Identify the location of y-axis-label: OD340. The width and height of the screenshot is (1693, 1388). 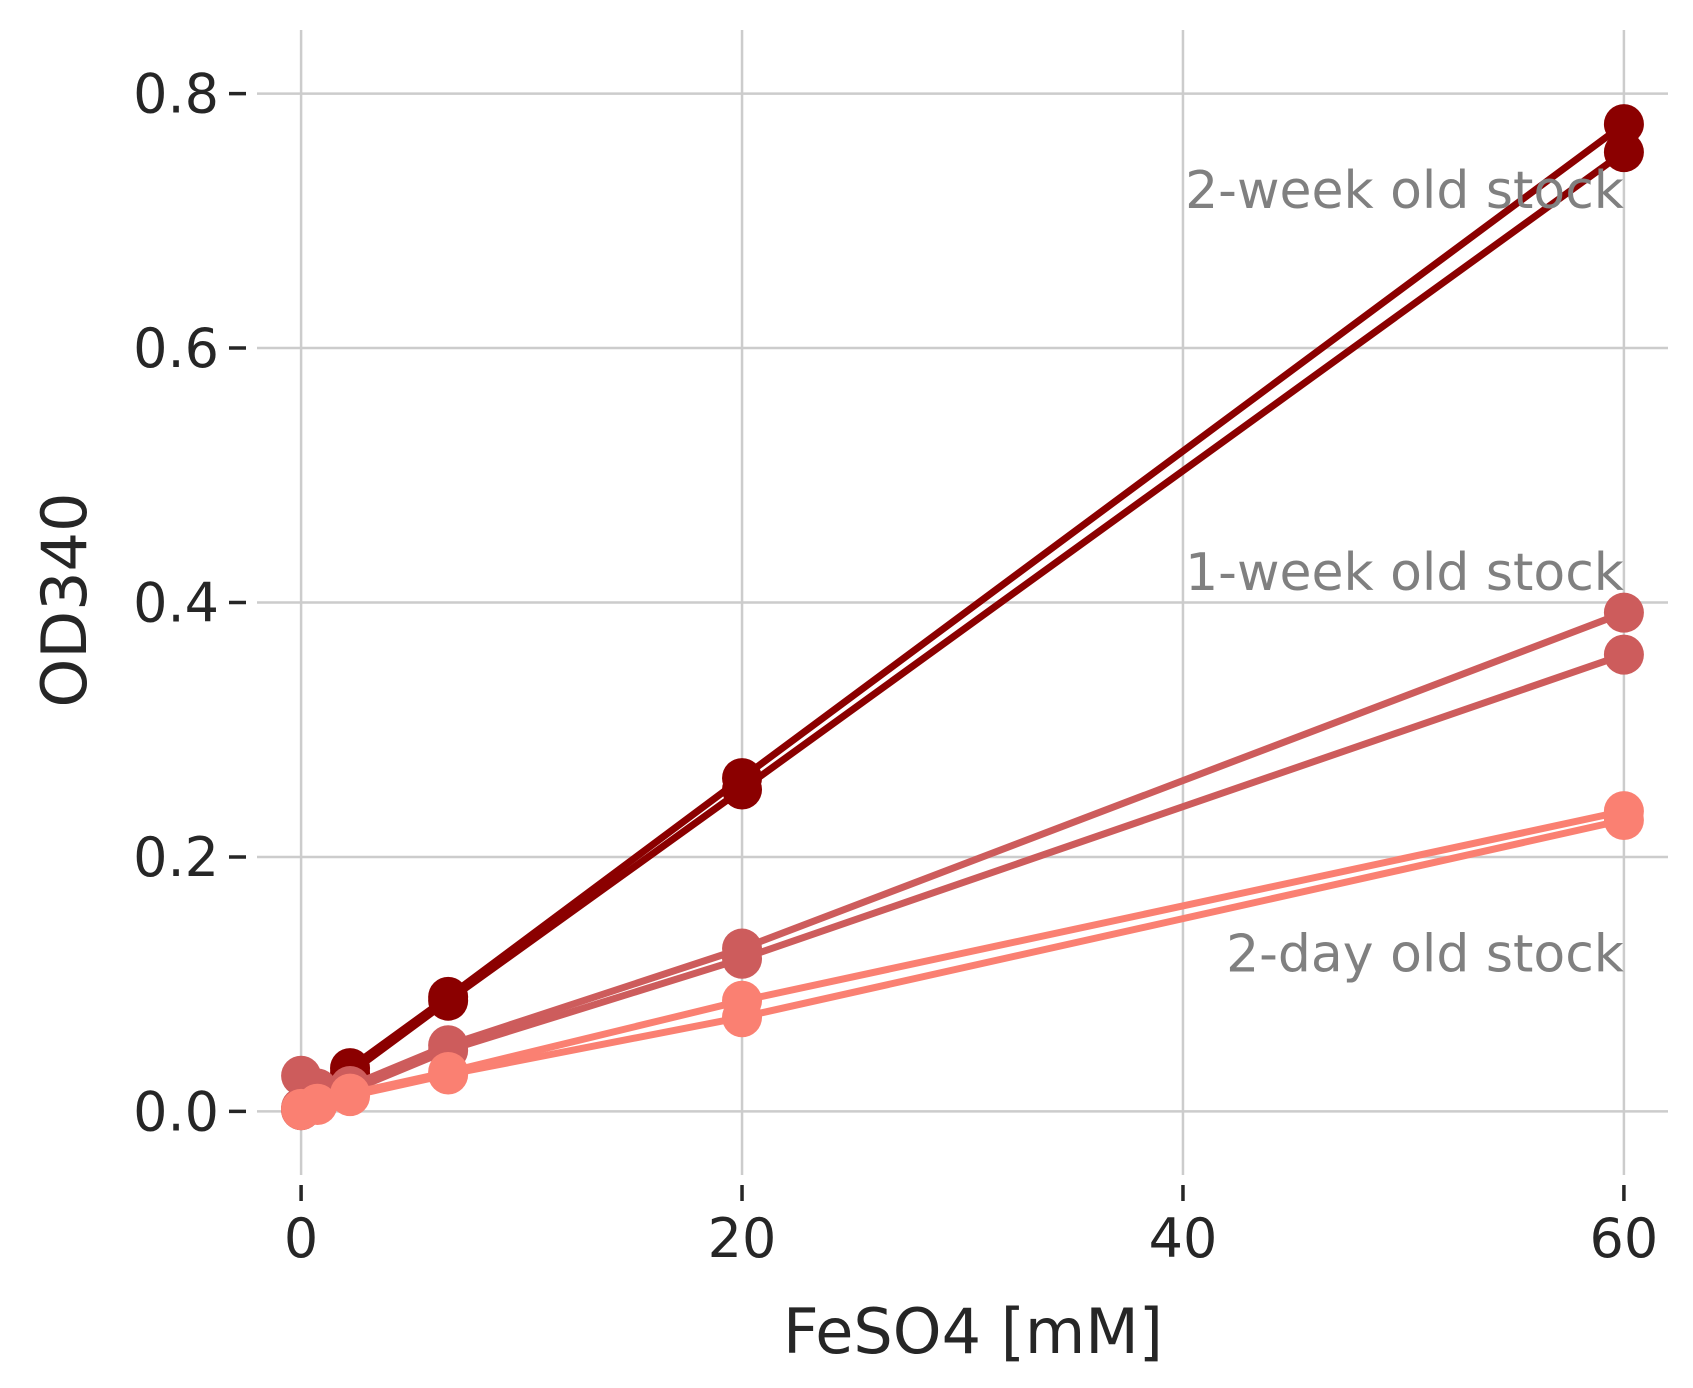
(64, 600).